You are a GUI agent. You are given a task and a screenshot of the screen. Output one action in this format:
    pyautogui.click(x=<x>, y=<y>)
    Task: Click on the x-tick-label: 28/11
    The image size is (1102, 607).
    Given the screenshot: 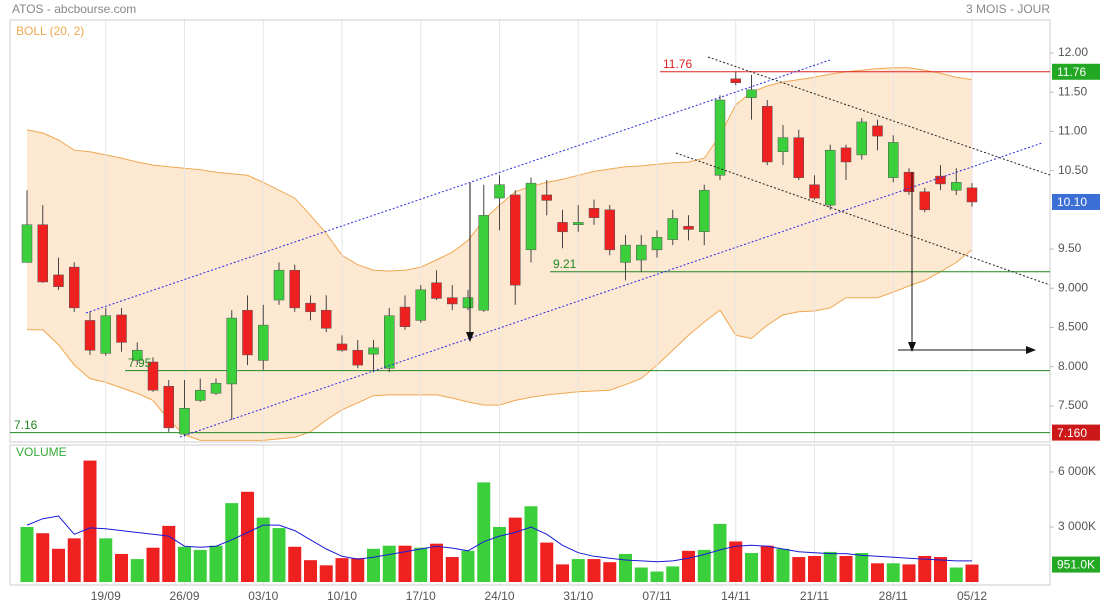 What is the action you would take?
    pyautogui.click(x=893, y=596)
    